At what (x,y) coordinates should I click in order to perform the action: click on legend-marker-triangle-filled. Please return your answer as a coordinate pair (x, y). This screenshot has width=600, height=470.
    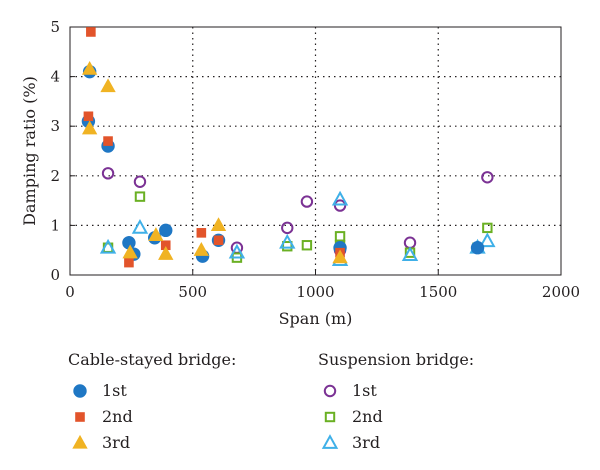
    Looking at the image, I should click on (80, 441).